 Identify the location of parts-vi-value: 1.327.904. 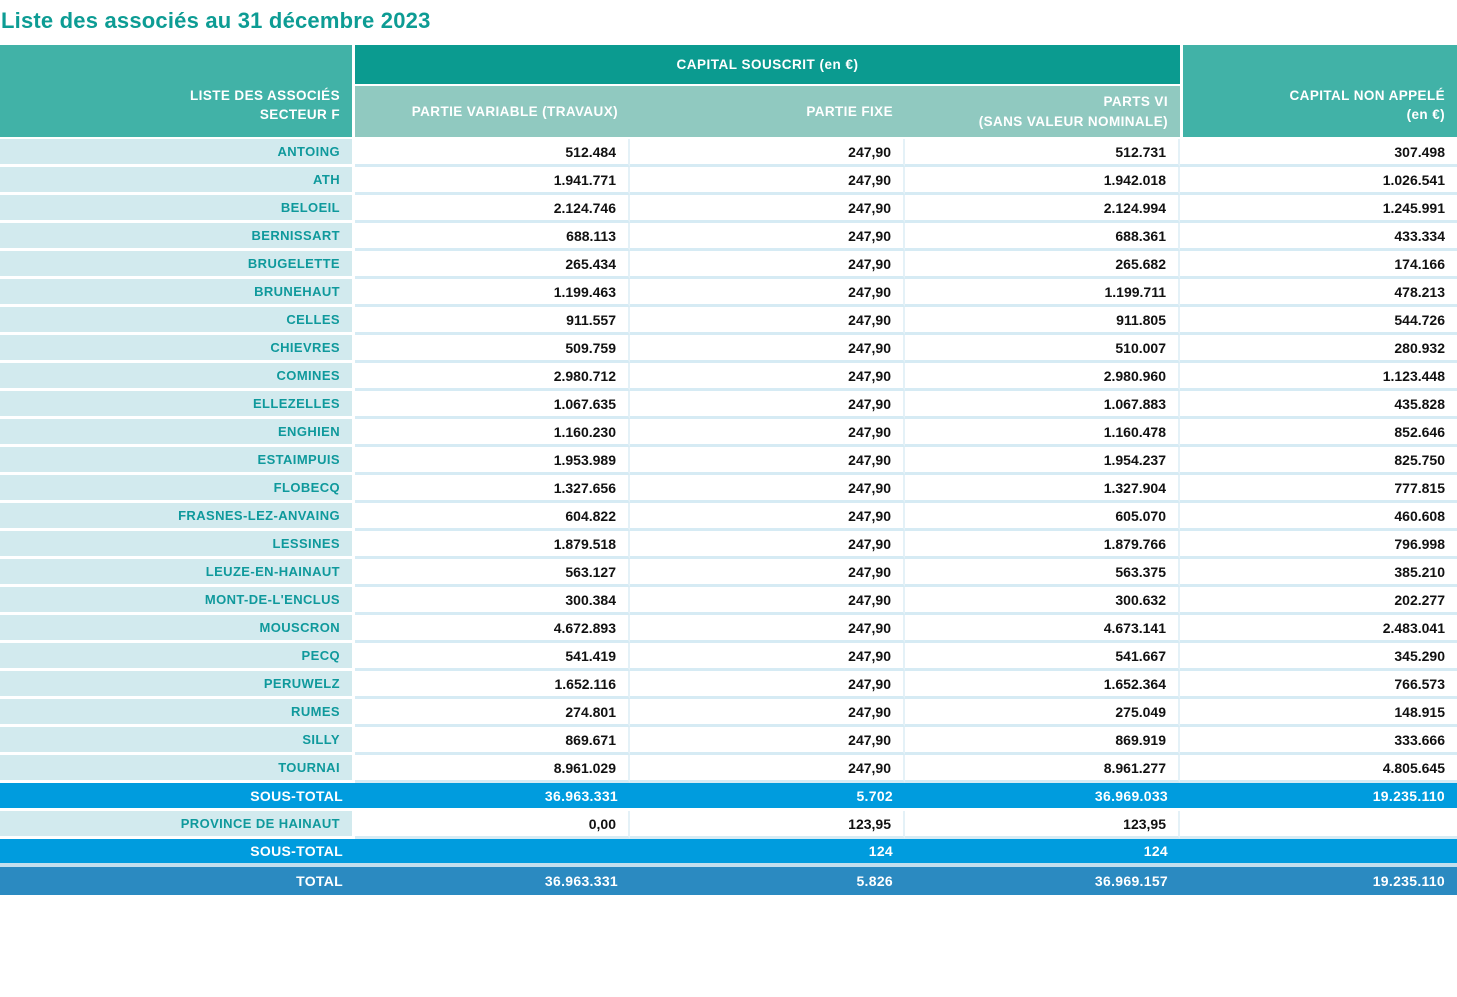
(1042, 489).